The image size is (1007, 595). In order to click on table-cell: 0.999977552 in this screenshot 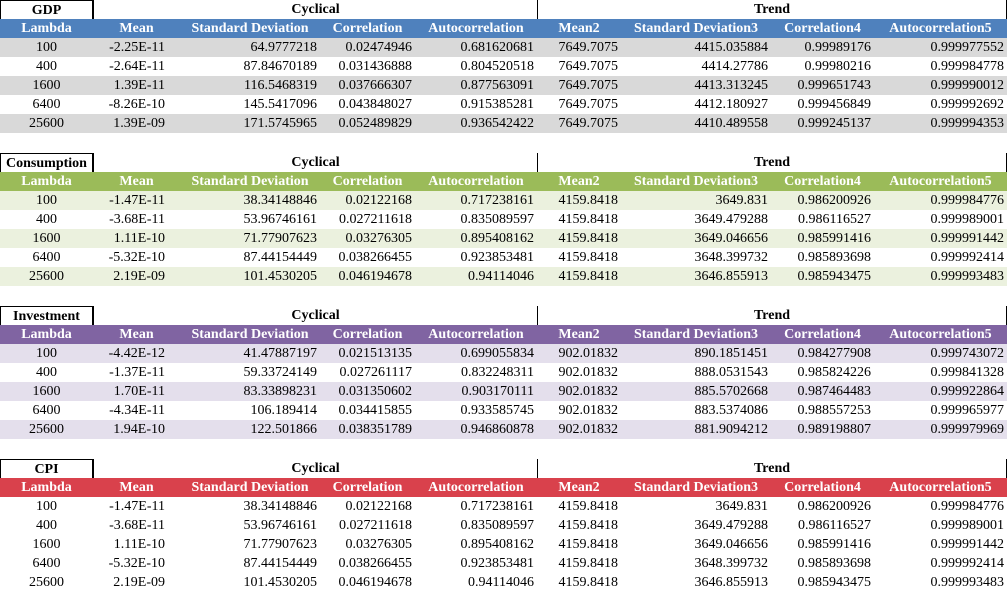, I will do `click(967, 47)`.